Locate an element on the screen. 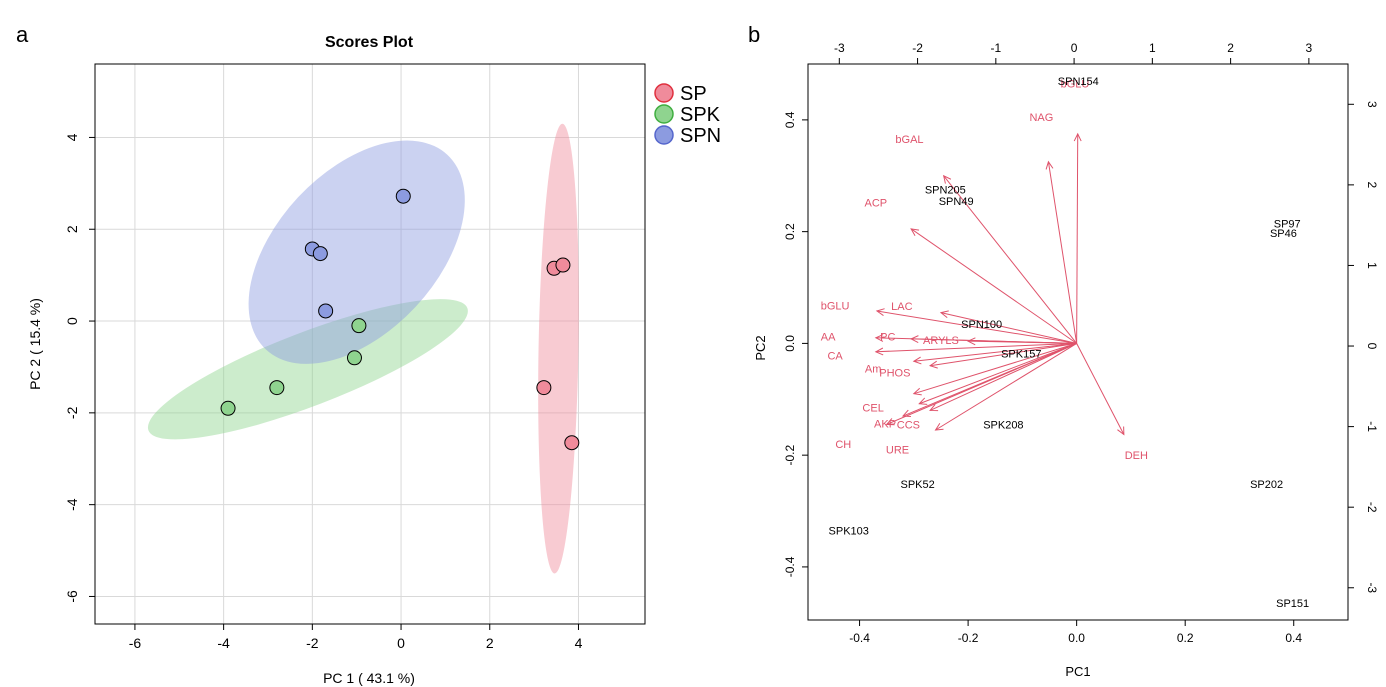 Image resolution: width=1386 pixels, height=687 pixels. x-tick-label: -6 is located at coordinates (135, 643).